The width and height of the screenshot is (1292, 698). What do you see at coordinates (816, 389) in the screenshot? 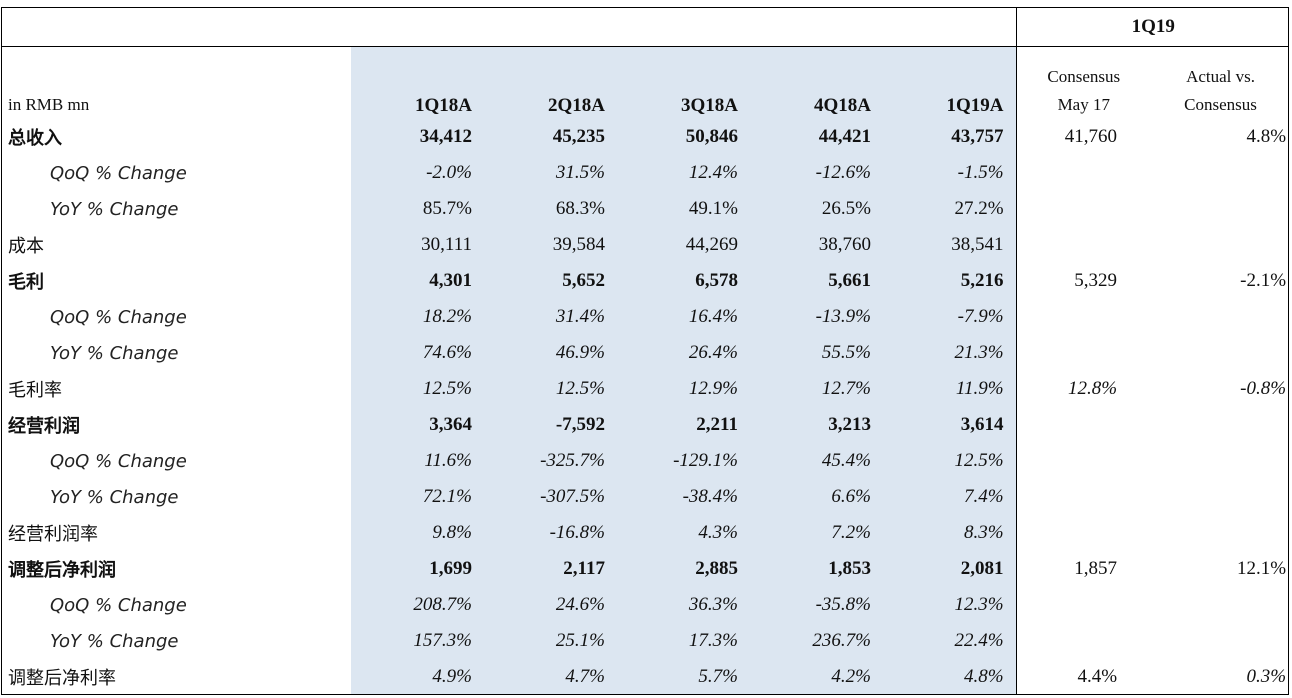
I see `value-cell: 12.7%` at bounding box center [816, 389].